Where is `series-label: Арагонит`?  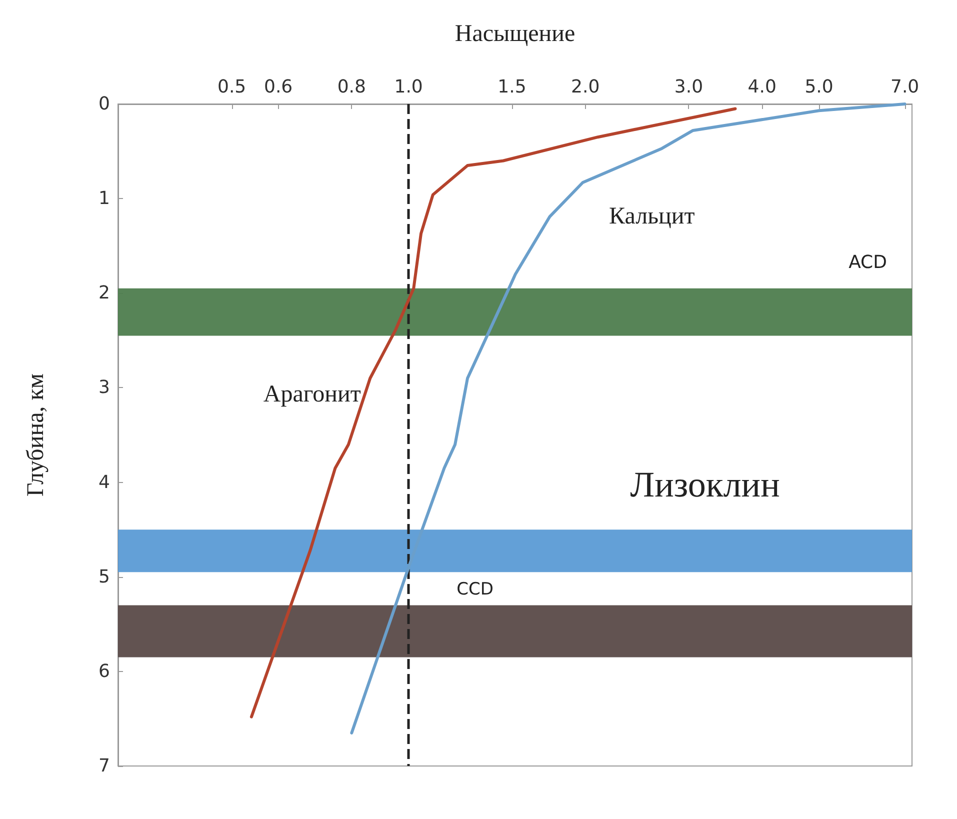
series-label: Арагонит is located at coordinates (312, 394).